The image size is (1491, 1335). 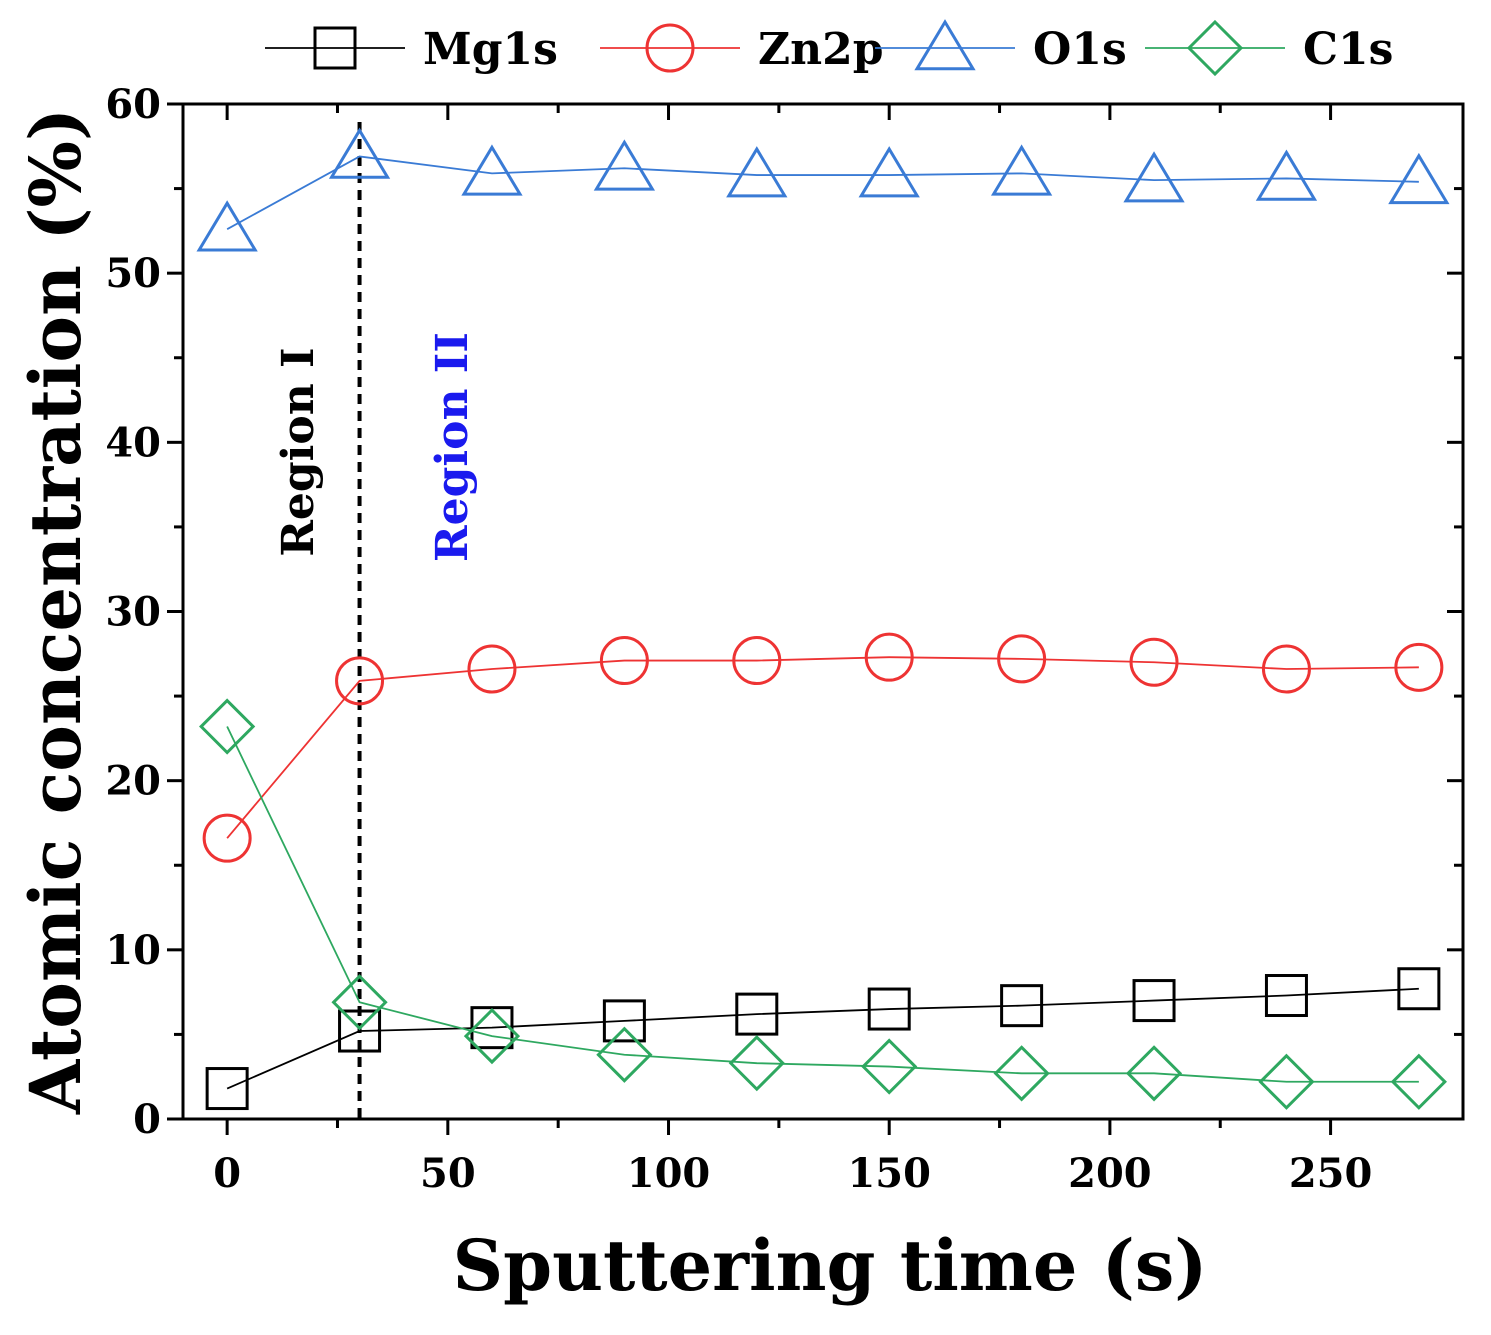 I want to click on legend-marker-mg1s, so click(x=335, y=48).